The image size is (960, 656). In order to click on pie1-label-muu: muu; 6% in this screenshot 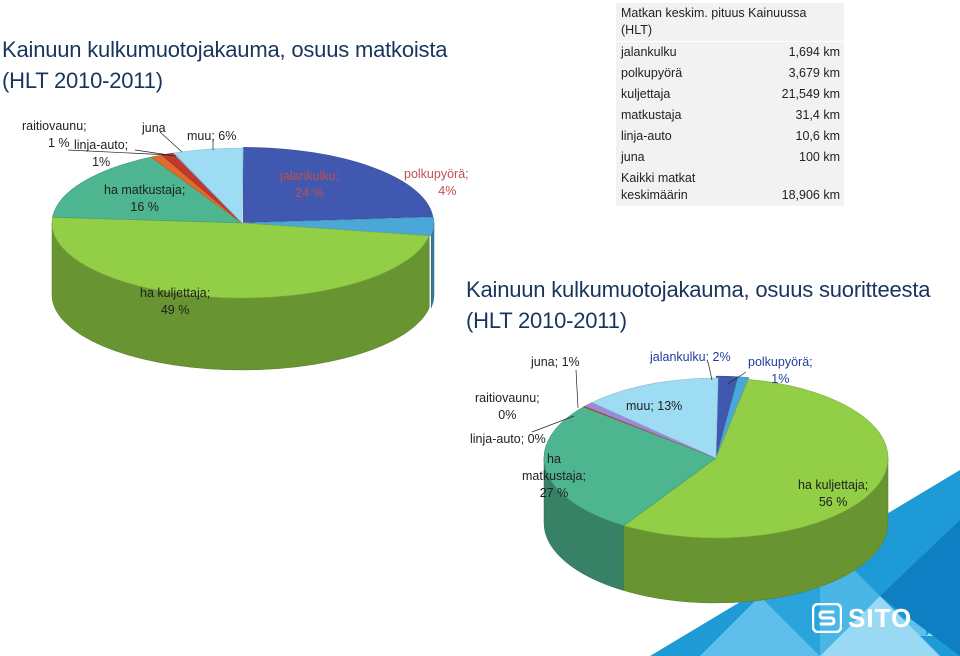, I will do `click(212, 136)`.